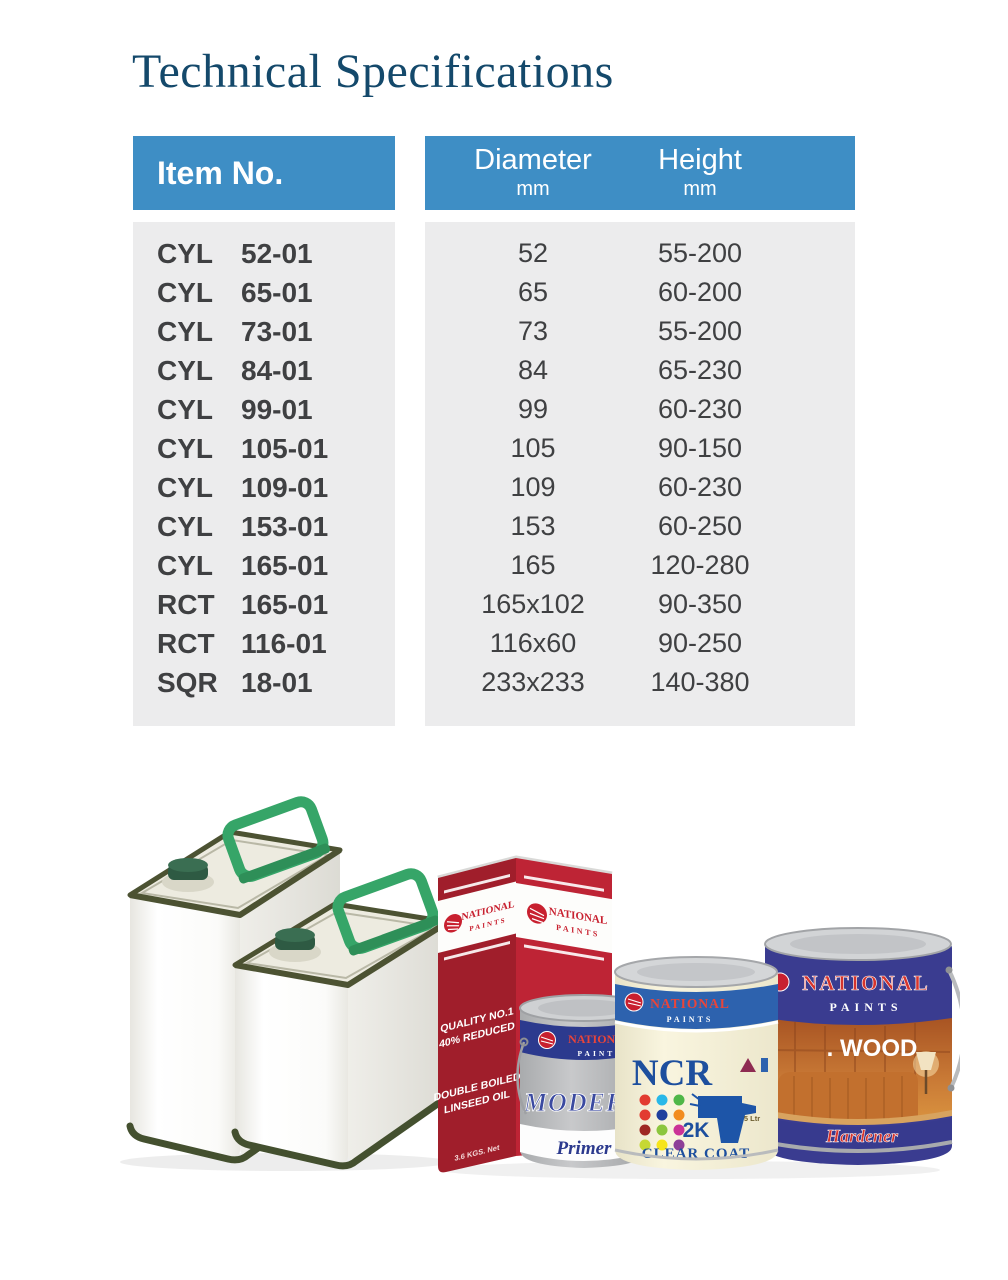 The height and width of the screenshot is (1280, 1008). Describe the element at coordinates (700, 448) in the screenshot. I see `height-value: 90-150` at that location.